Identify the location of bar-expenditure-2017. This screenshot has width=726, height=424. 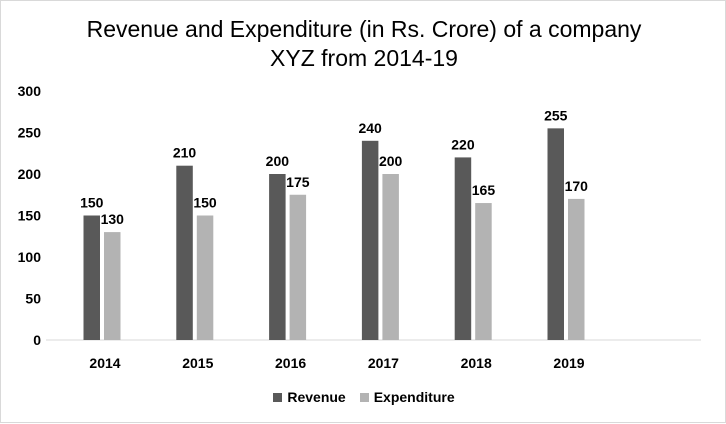
(390, 257).